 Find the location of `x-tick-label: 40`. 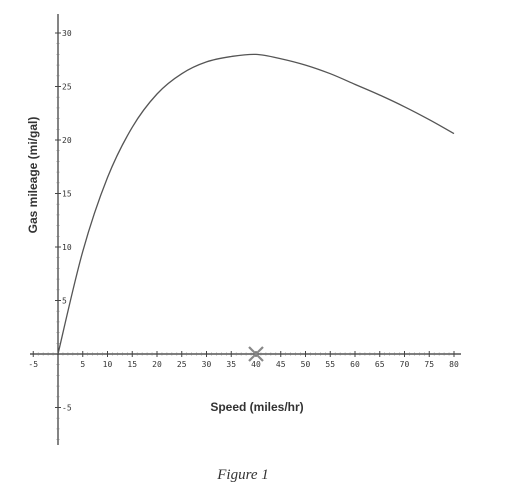

x-tick-label: 40 is located at coordinates (256, 364).